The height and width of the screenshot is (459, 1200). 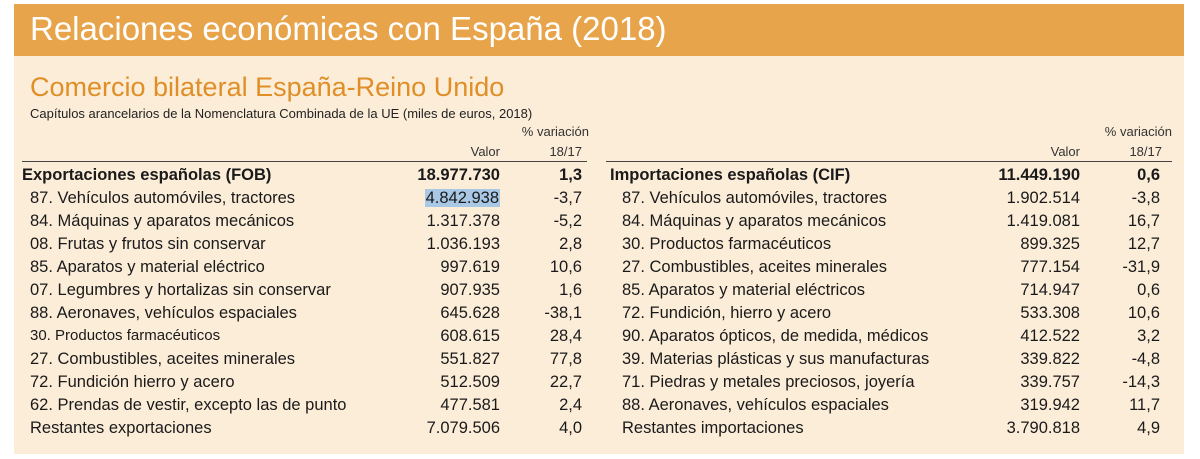 I want to click on row-value: 1.036.193, so click(x=463, y=244).